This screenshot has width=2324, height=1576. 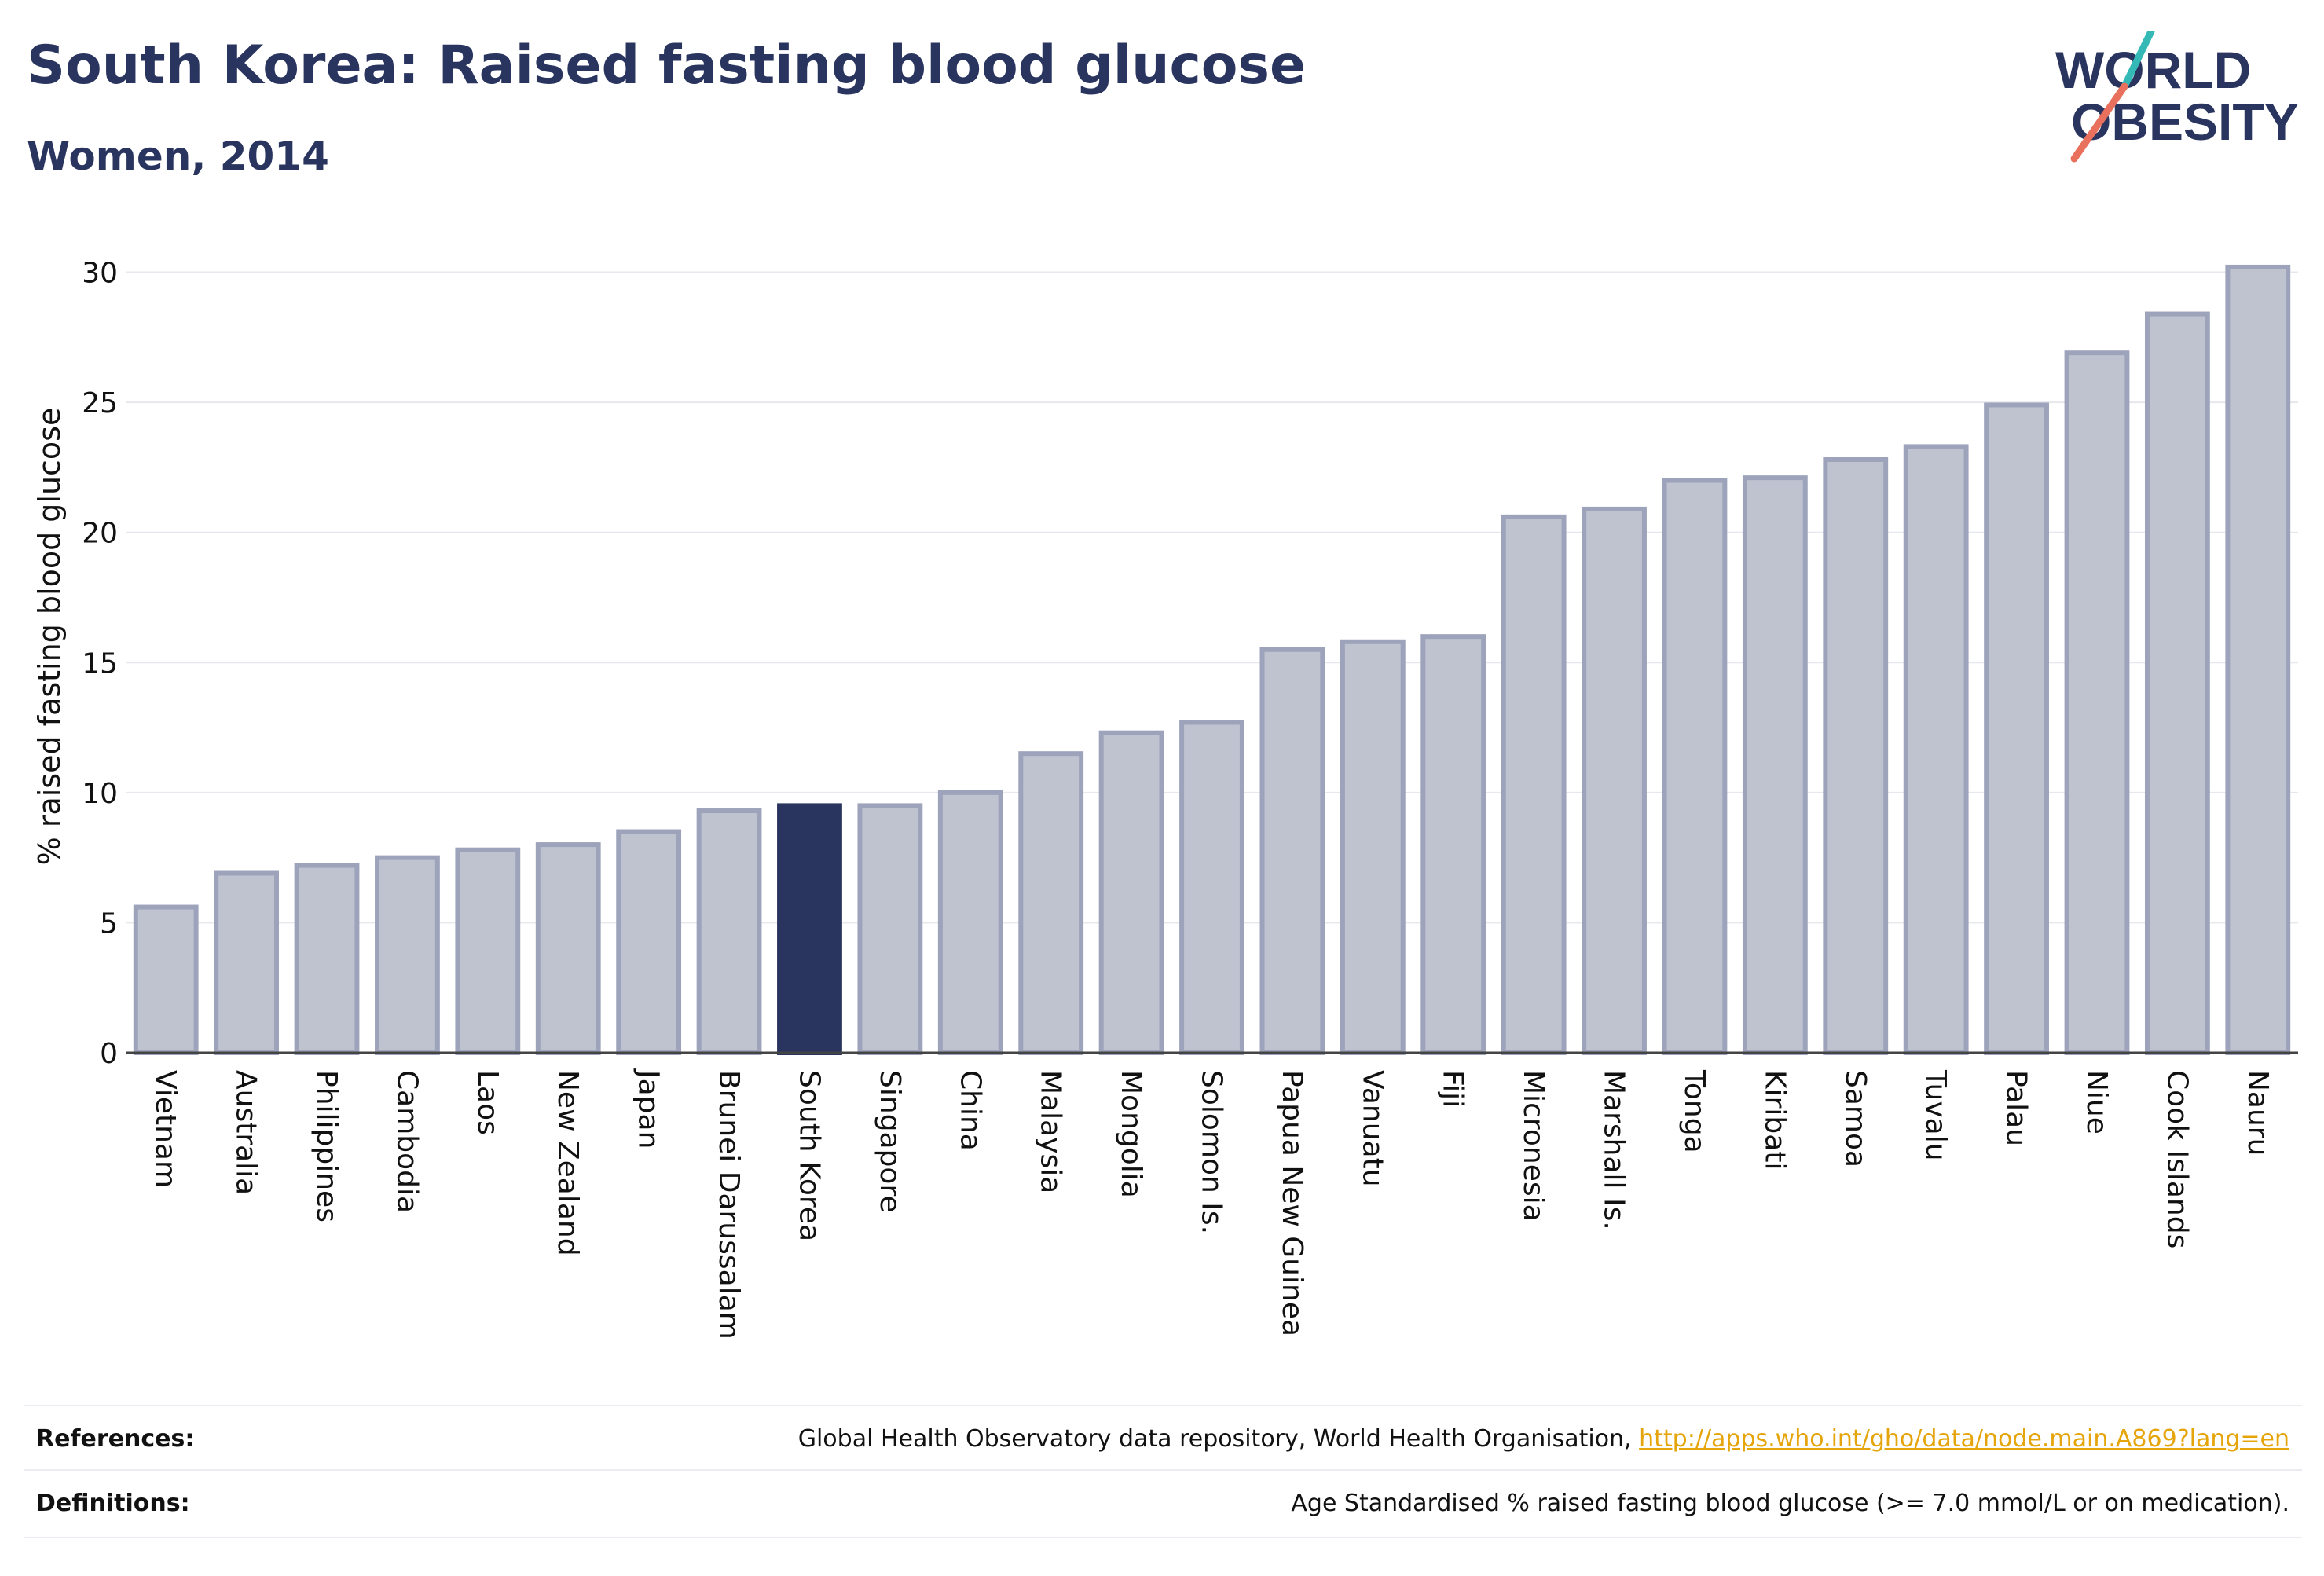 What do you see at coordinates (2138, 60) in the screenshot?
I see `logo-slash-teal` at bounding box center [2138, 60].